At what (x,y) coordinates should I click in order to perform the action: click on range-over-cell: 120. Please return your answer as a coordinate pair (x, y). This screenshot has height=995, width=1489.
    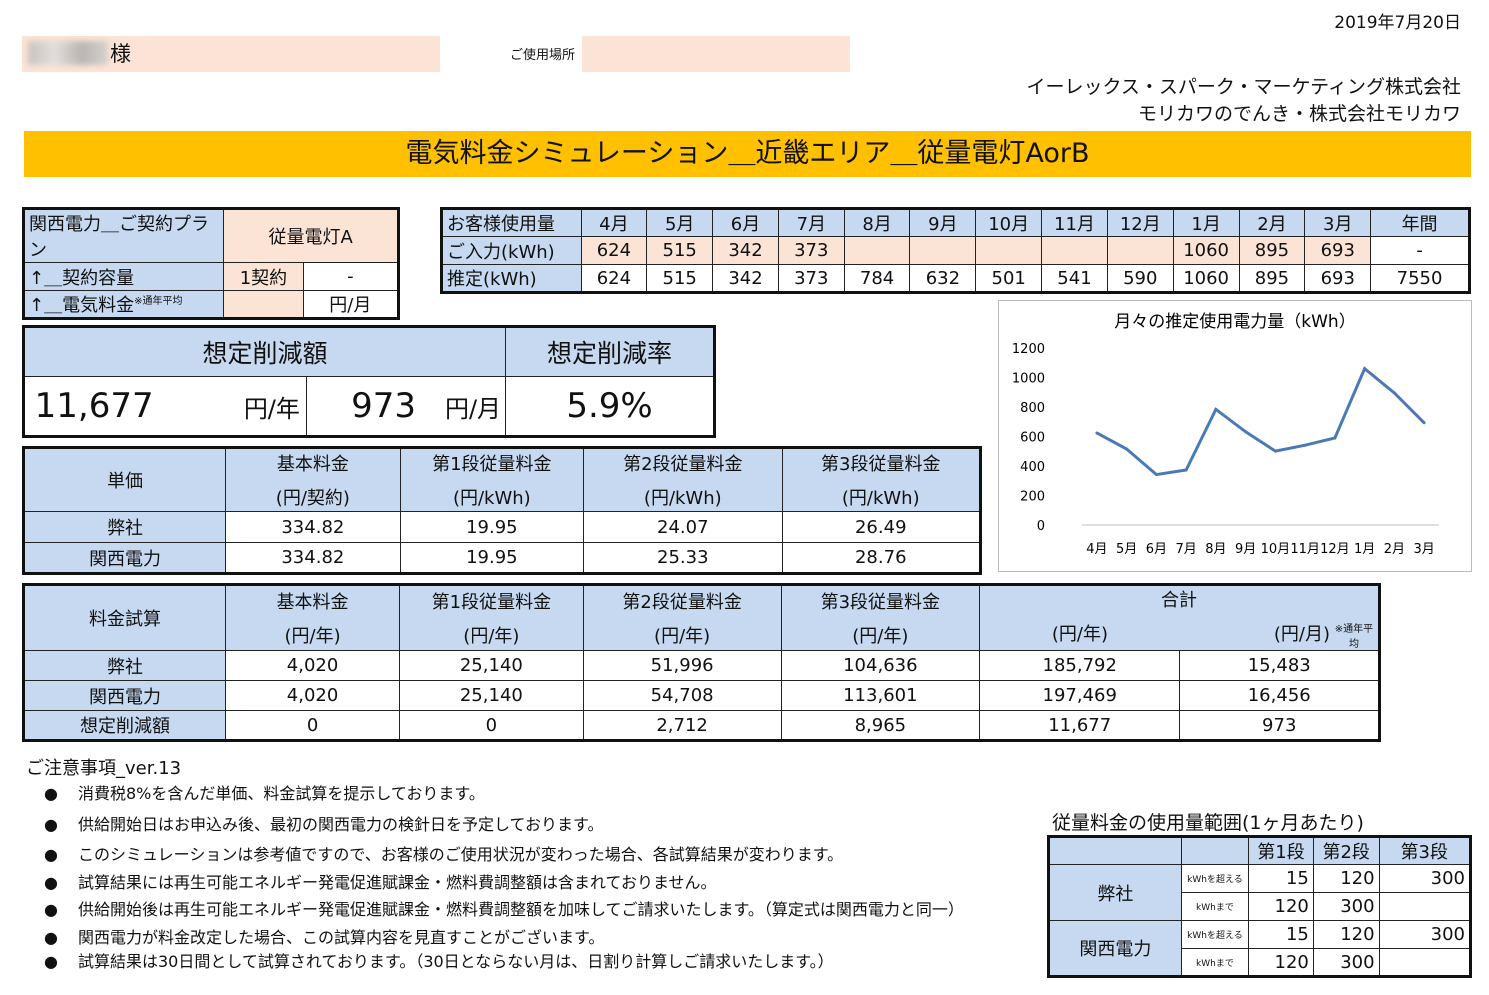
    Looking at the image, I should click on (1346, 934).